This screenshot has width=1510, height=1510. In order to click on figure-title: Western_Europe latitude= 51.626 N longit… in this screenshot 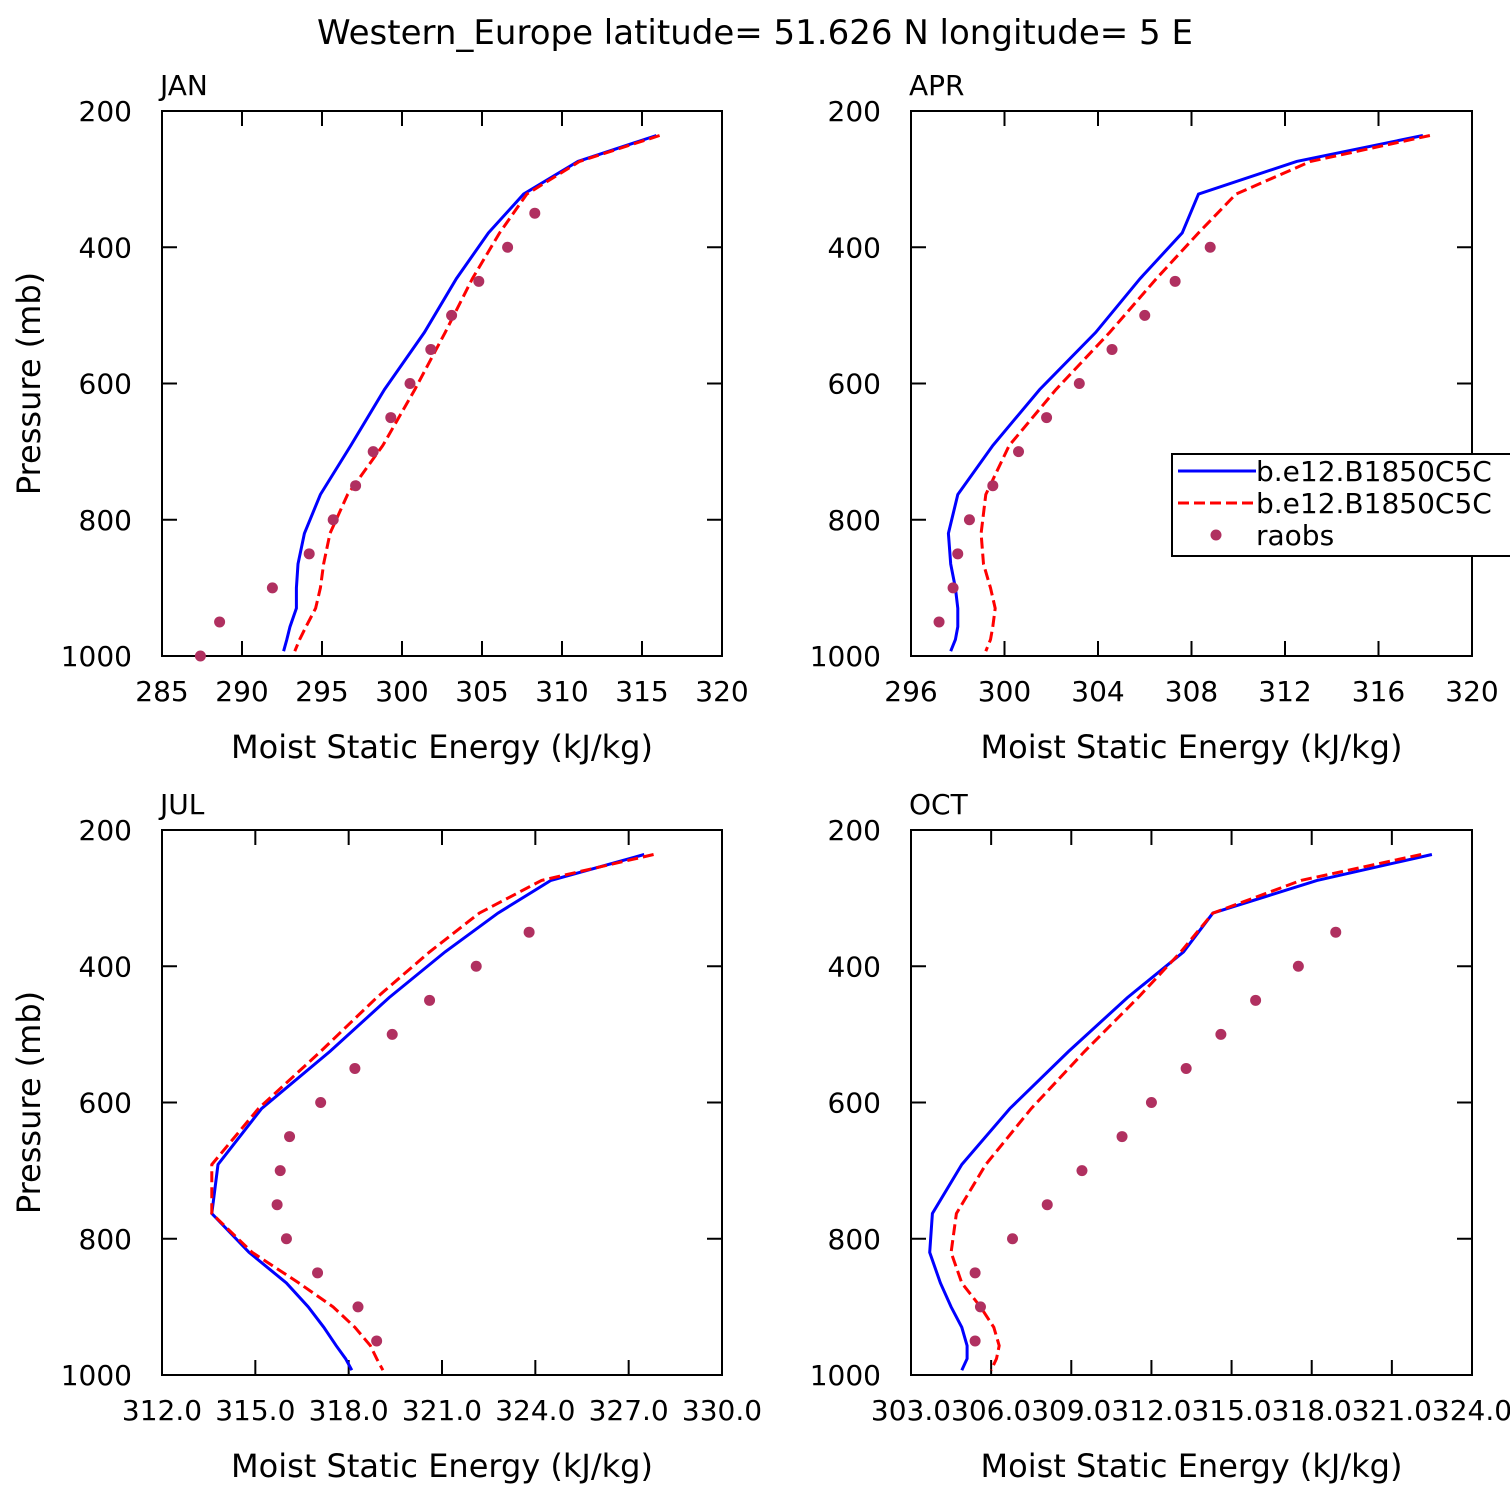, I will do `click(755, 33)`.